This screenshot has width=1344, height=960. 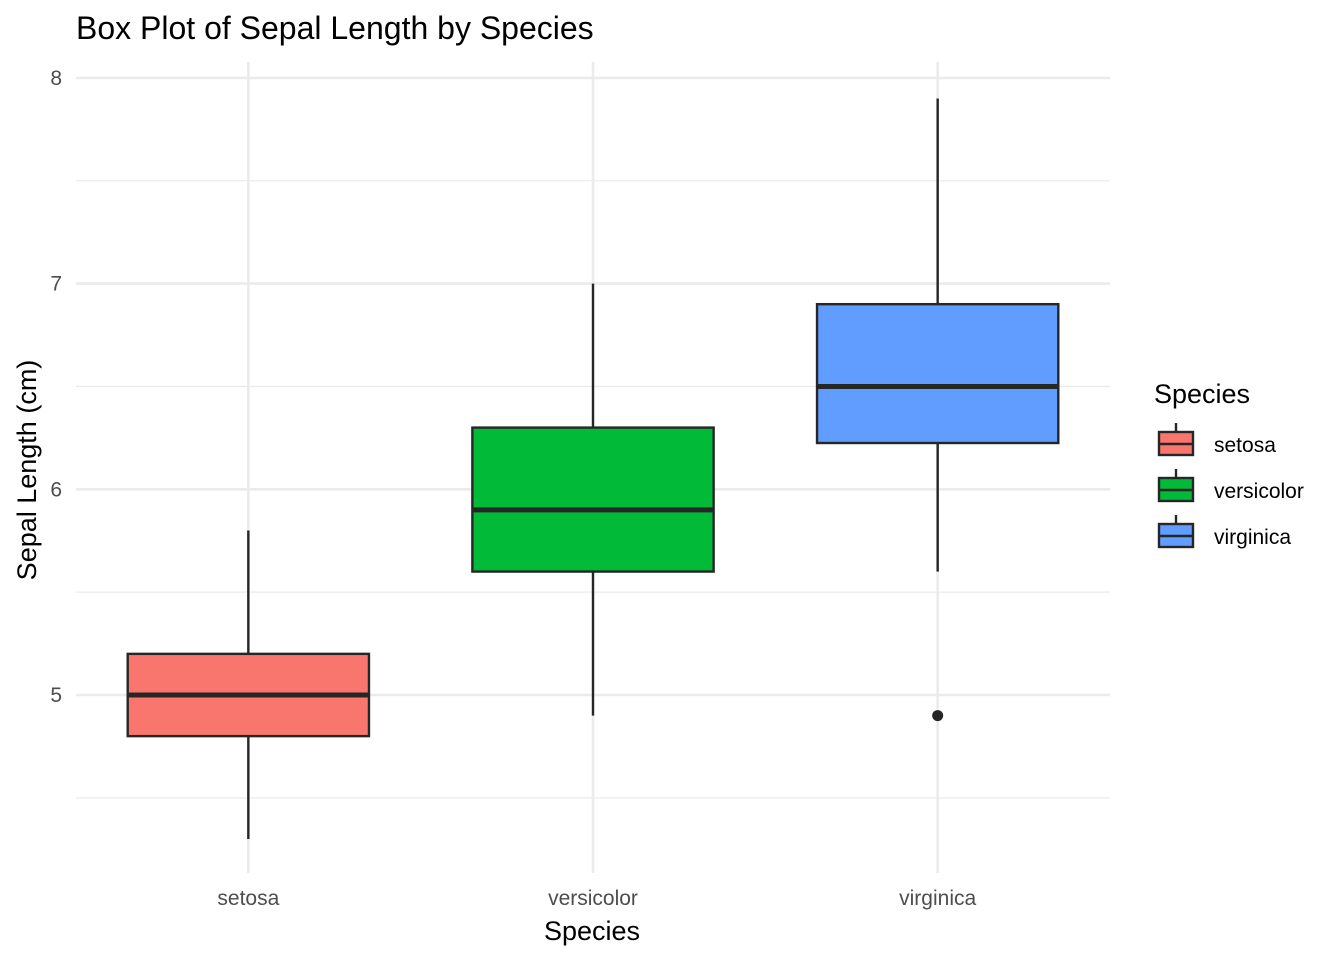 I want to click on box-setosa, so click(x=248, y=684).